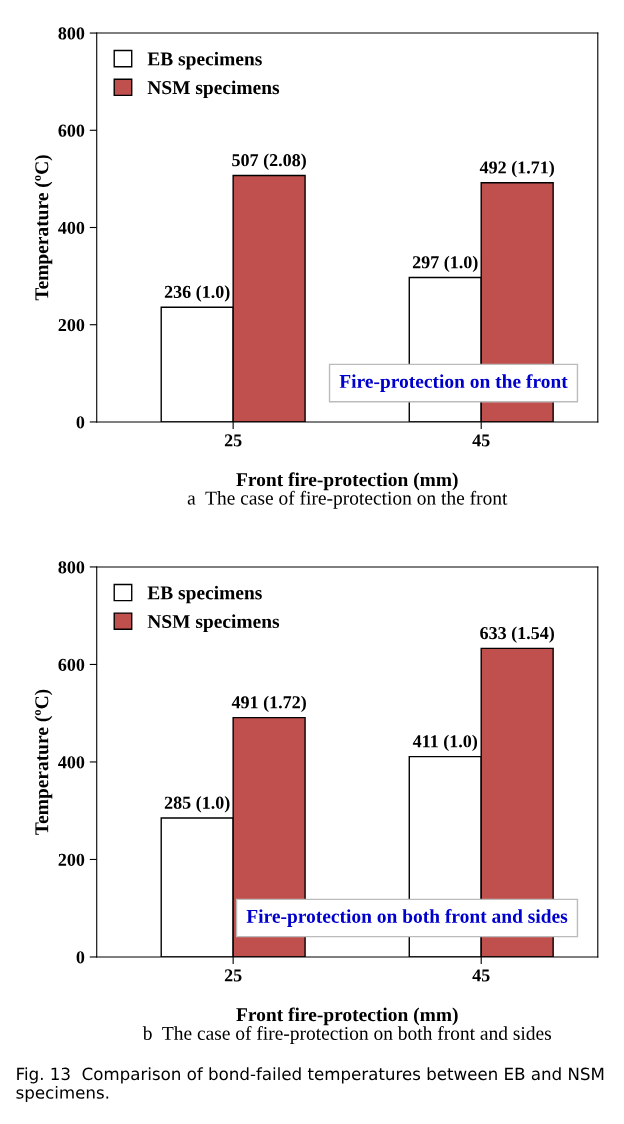  What do you see at coordinates (268, 704) in the screenshot?
I see `data-label: 491 (1.72)` at bounding box center [268, 704].